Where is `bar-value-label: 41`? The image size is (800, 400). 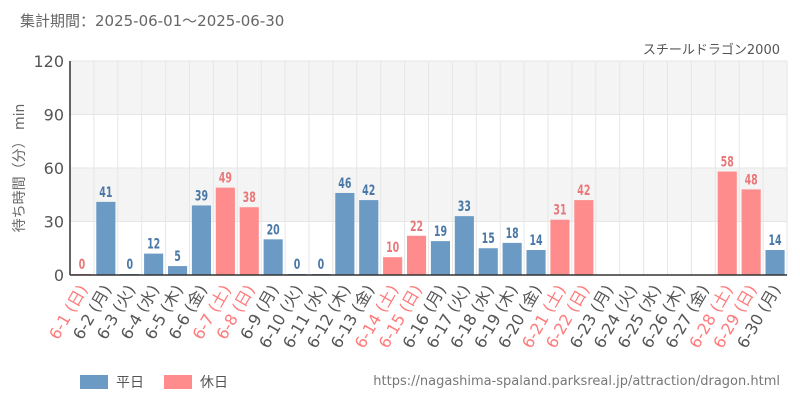 bar-value-label: 41 is located at coordinates (105, 192).